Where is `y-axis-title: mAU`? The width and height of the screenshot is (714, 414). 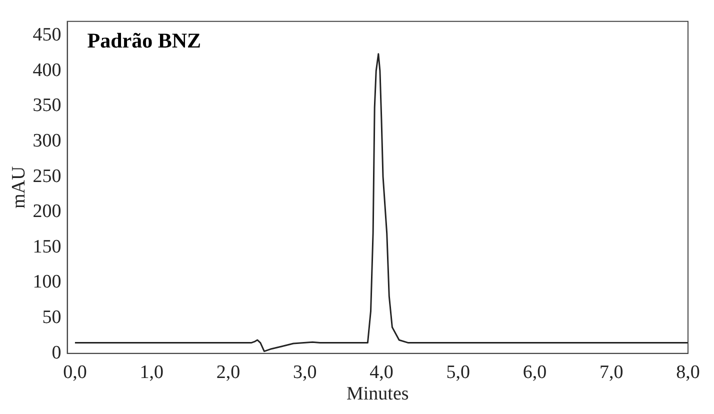
y-axis-title: mAU is located at coordinates (19, 187).